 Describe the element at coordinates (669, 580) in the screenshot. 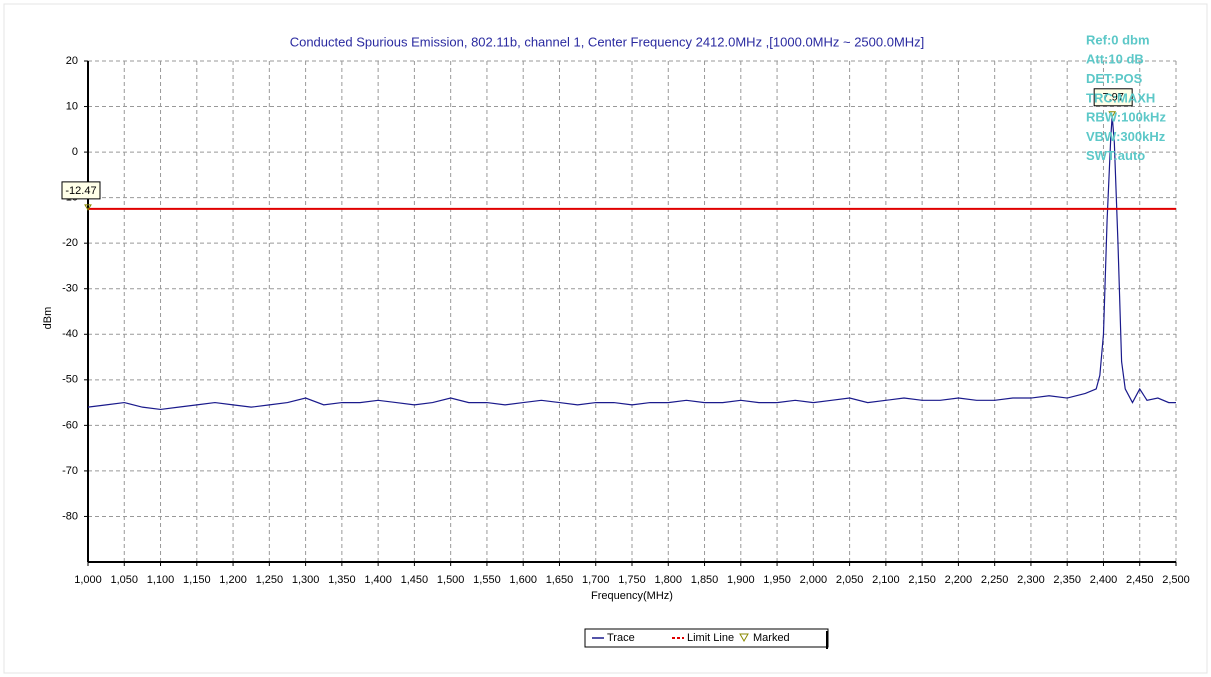

I see `x-tick-label: 1,800` at that location.